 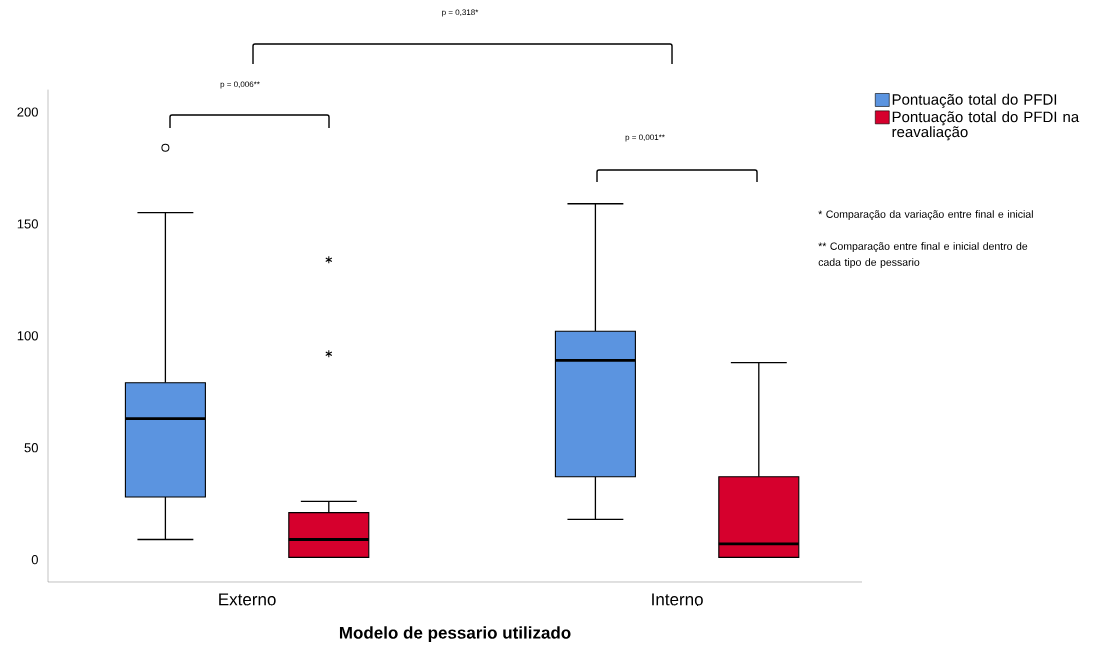 I want to click on annotation: * Comparação da variação entre final e inicial, so click(x=925, y=215).